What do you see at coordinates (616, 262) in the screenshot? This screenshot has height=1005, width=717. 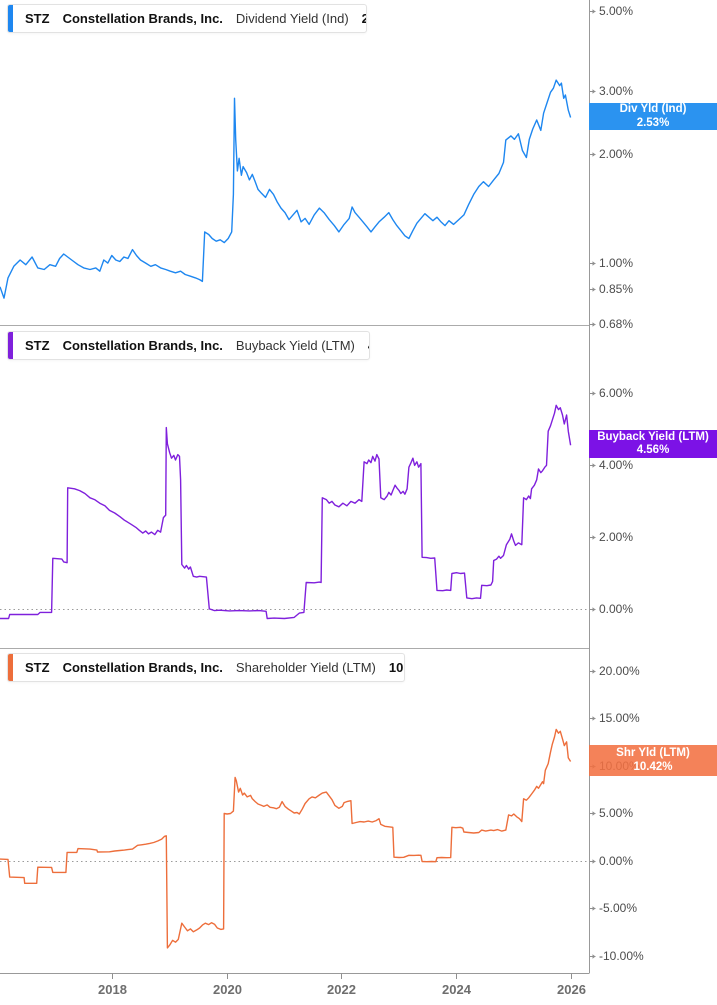 I see `y-axis-tick-label: 1.00%` at bounding box center [616, 262].